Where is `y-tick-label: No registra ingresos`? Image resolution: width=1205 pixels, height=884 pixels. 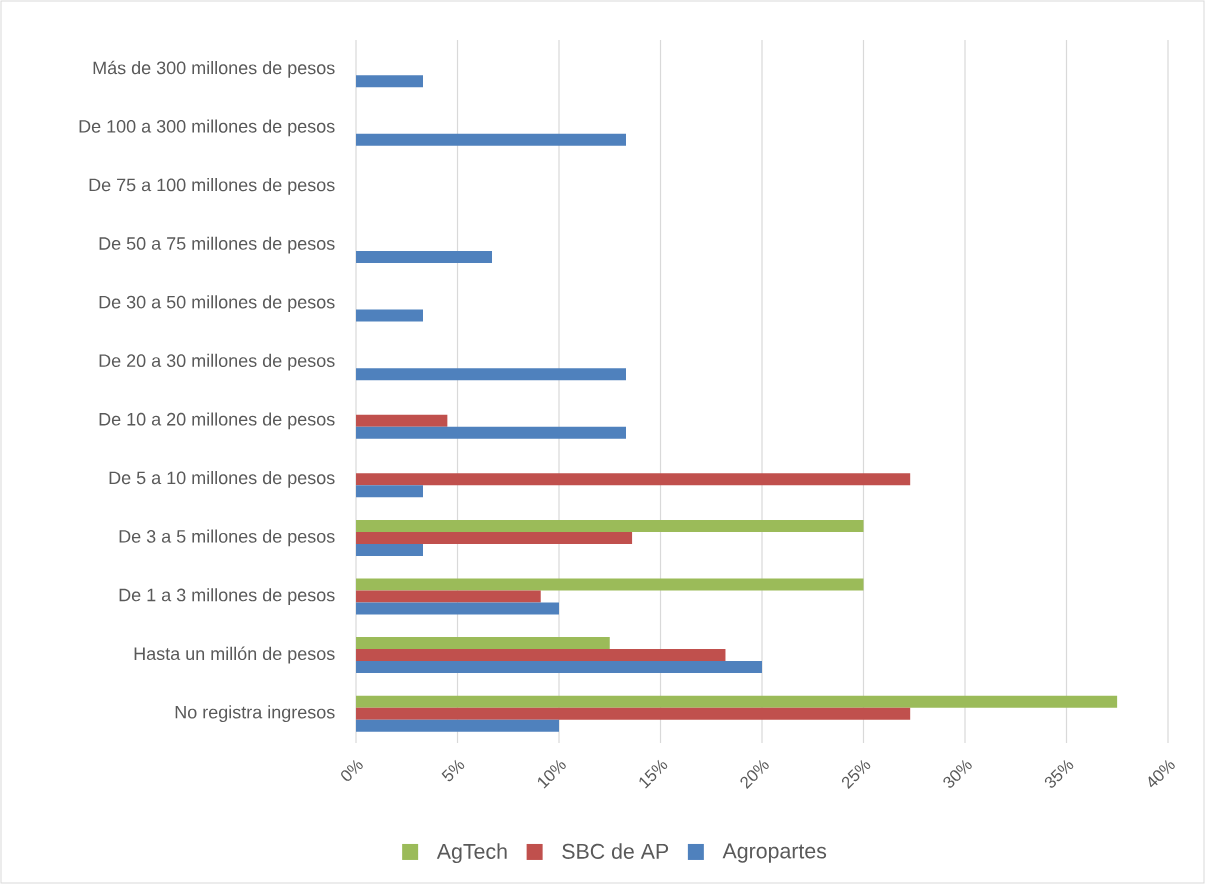
y-tick-label: No registra ingresos is located at coordinates (255, 714).